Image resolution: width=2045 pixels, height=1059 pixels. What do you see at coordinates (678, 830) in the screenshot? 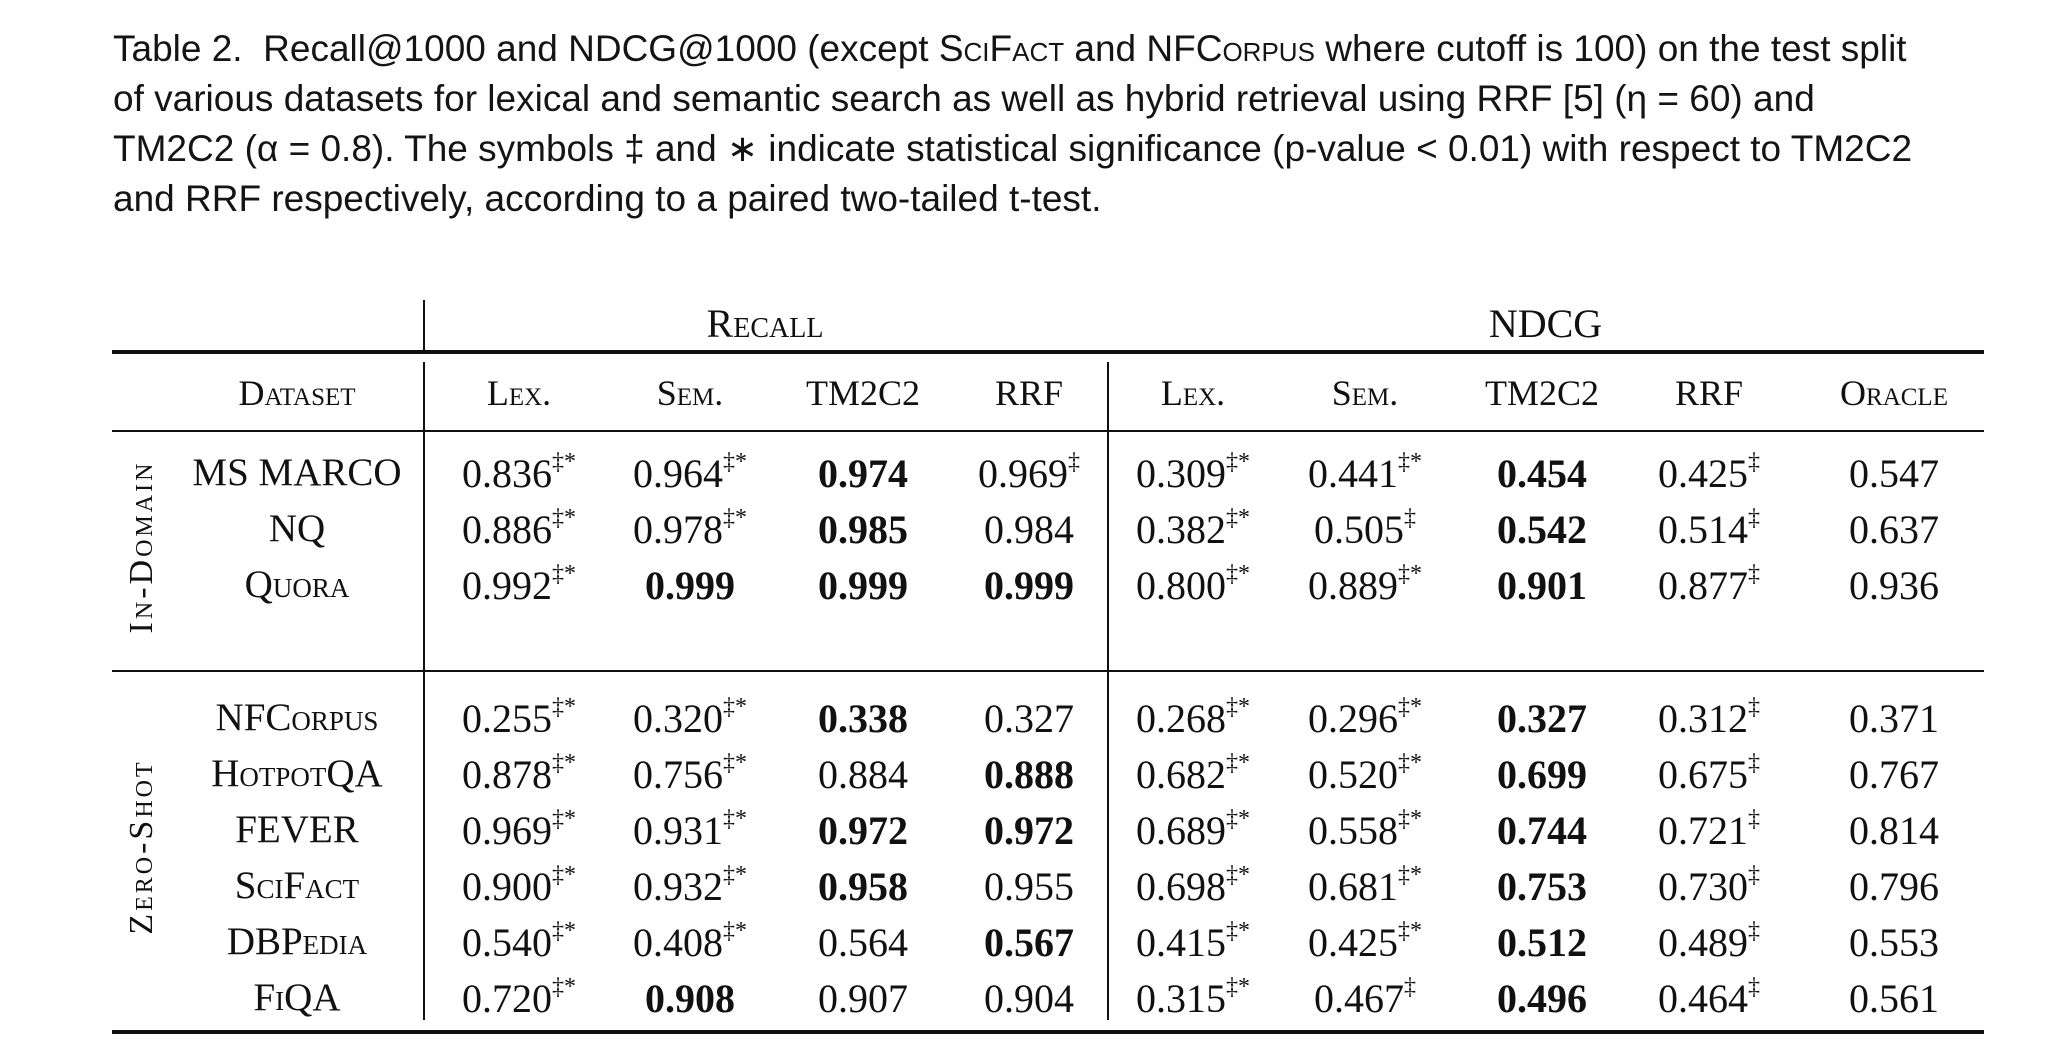
I see `cell-value: 0.931` at bounding box center [678, 830].